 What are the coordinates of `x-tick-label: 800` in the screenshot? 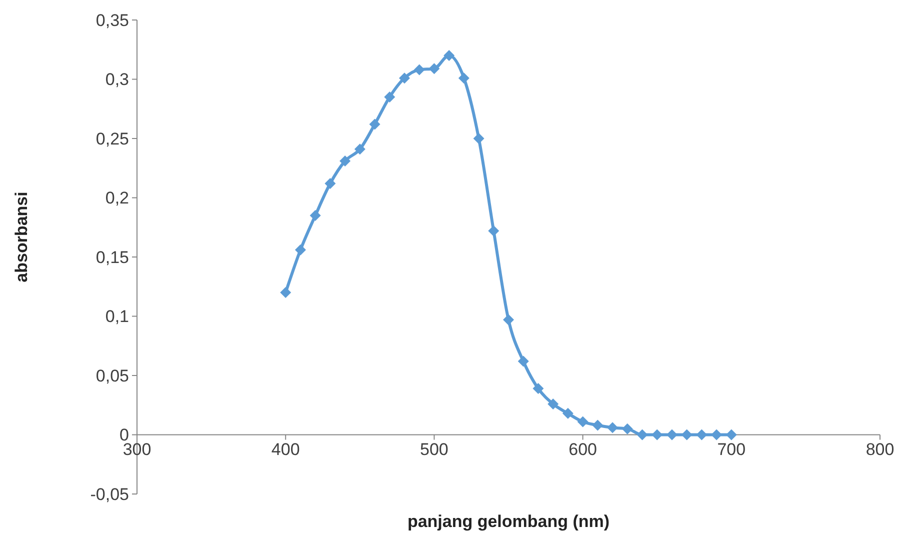 It's located at (880, 449).